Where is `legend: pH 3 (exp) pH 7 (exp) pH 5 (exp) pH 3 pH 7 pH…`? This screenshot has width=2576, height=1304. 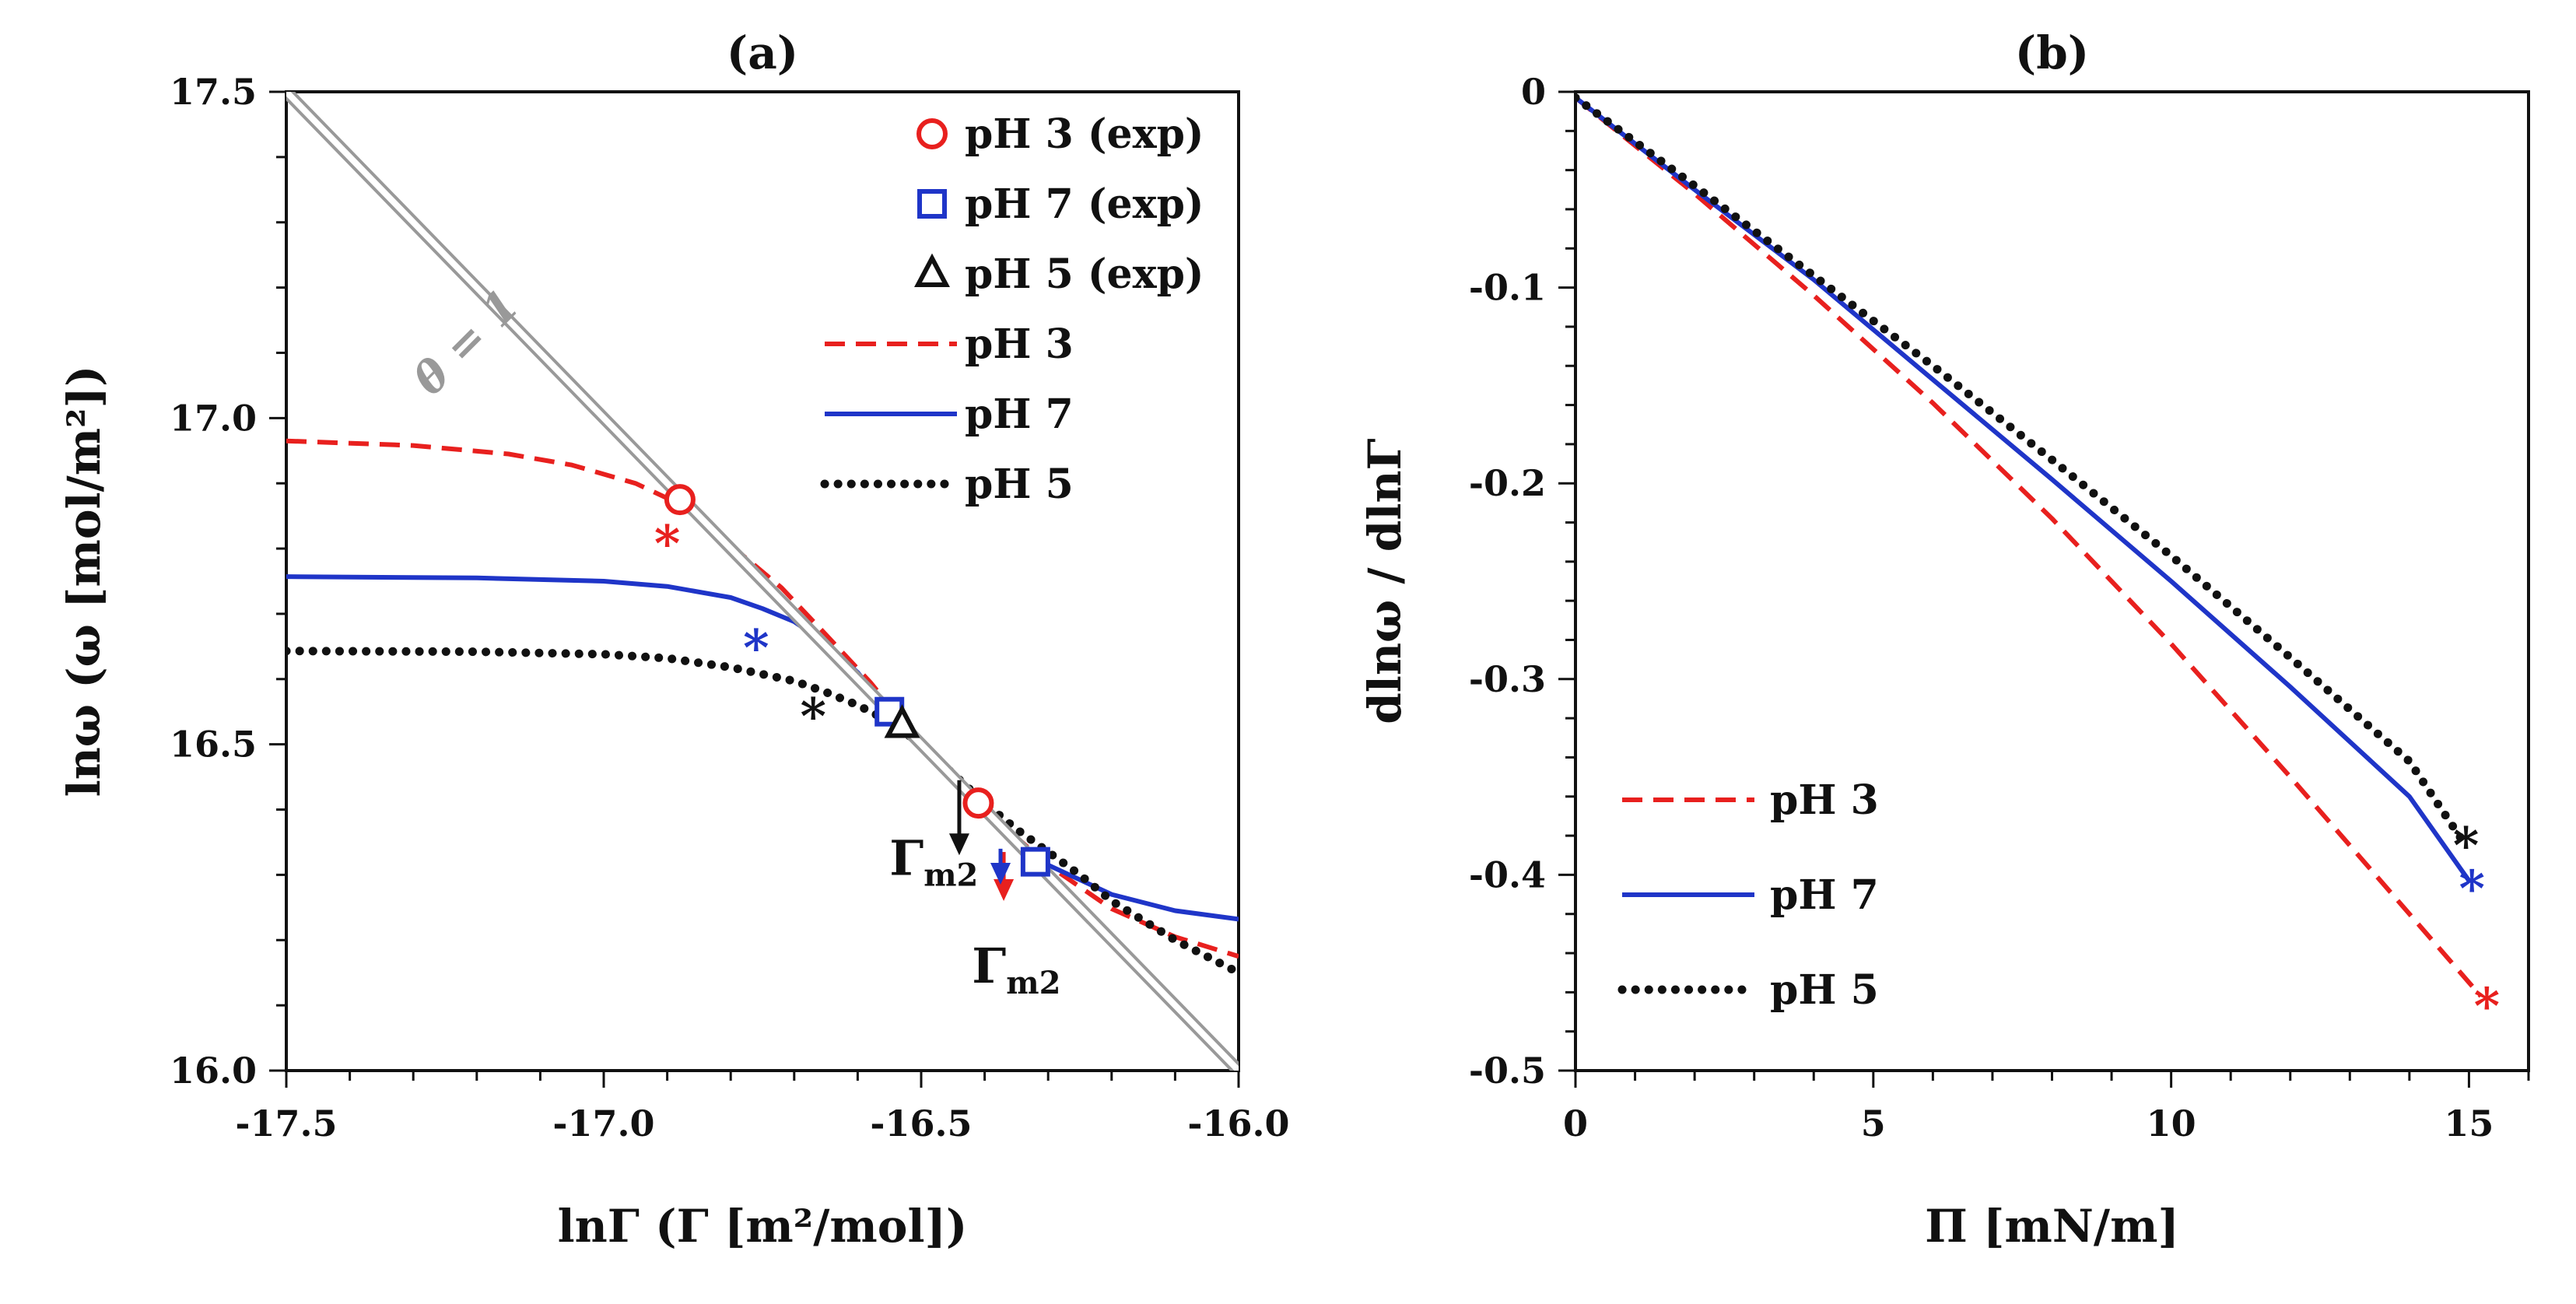
legend: pH 3 (exp) pH 7 (exp) pH 5 (exp) pH 3 pH 7 pH… is located at coordinates (1012, 309).